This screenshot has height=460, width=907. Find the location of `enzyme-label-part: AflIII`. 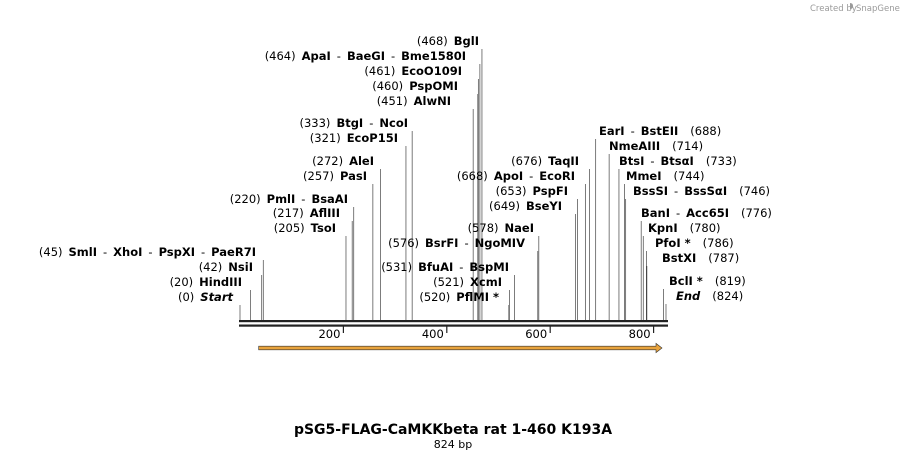

enzyme-label-part: AflIII is located at coordinates (325, 213).